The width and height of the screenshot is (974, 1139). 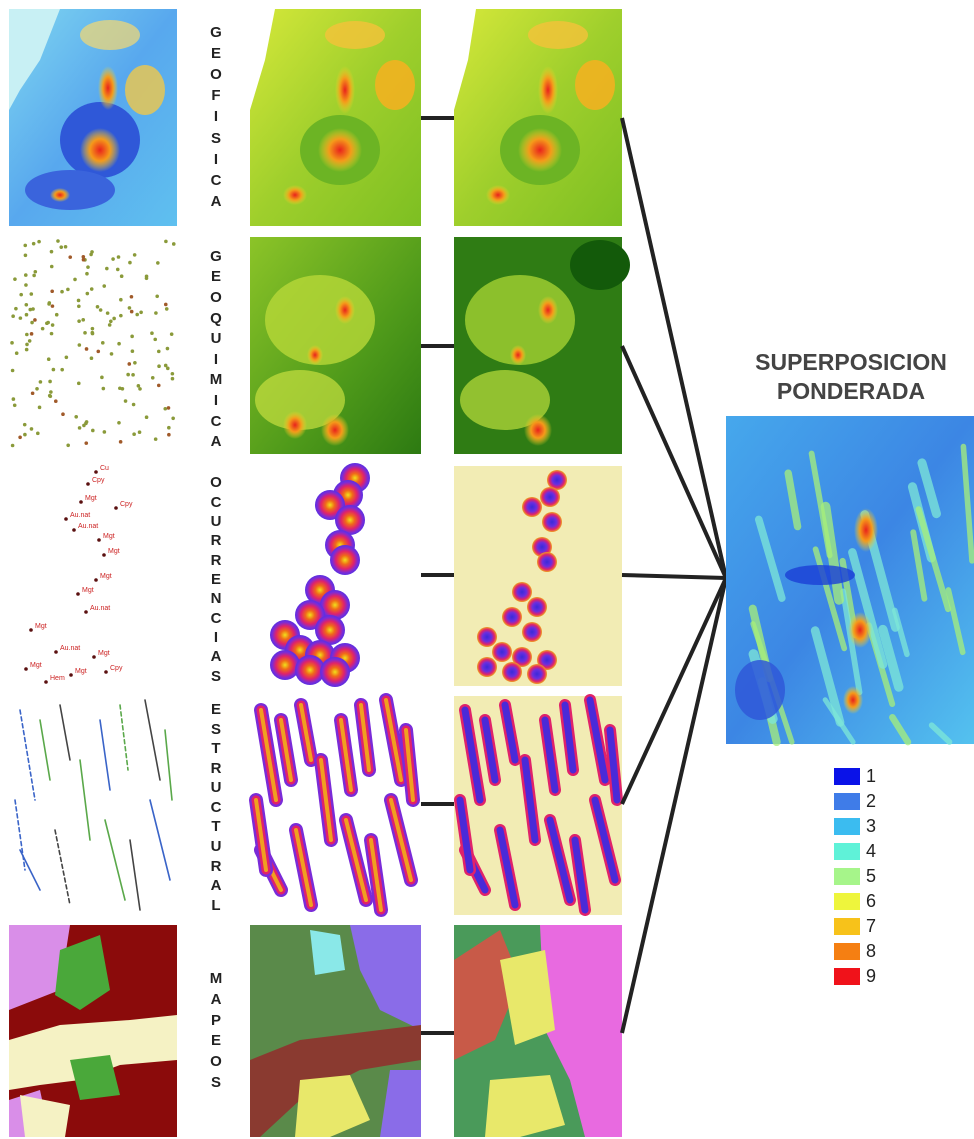 I want to click on label-letter: P, so click(x=215, y=1020).